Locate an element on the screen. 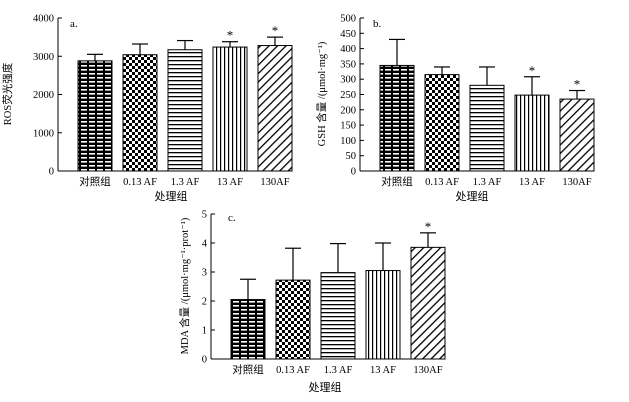 Image resolution: width=629 pixels, height=402 pixels. y-tick-label: 500 is located at coordinates (348, 19).